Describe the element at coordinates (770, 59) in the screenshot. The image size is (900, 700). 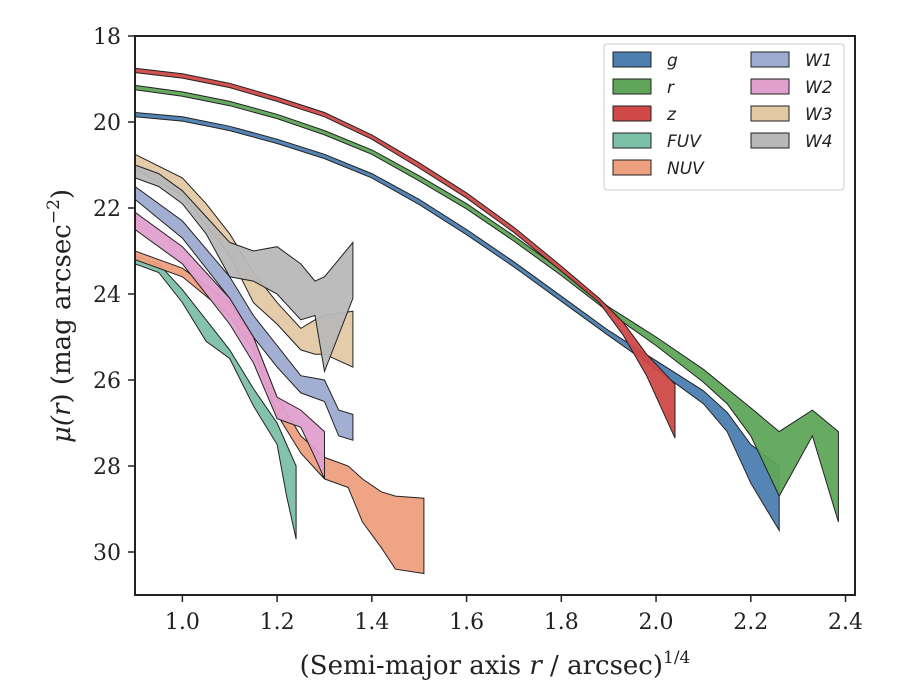
I see `legend-swatch-w1` at that location.